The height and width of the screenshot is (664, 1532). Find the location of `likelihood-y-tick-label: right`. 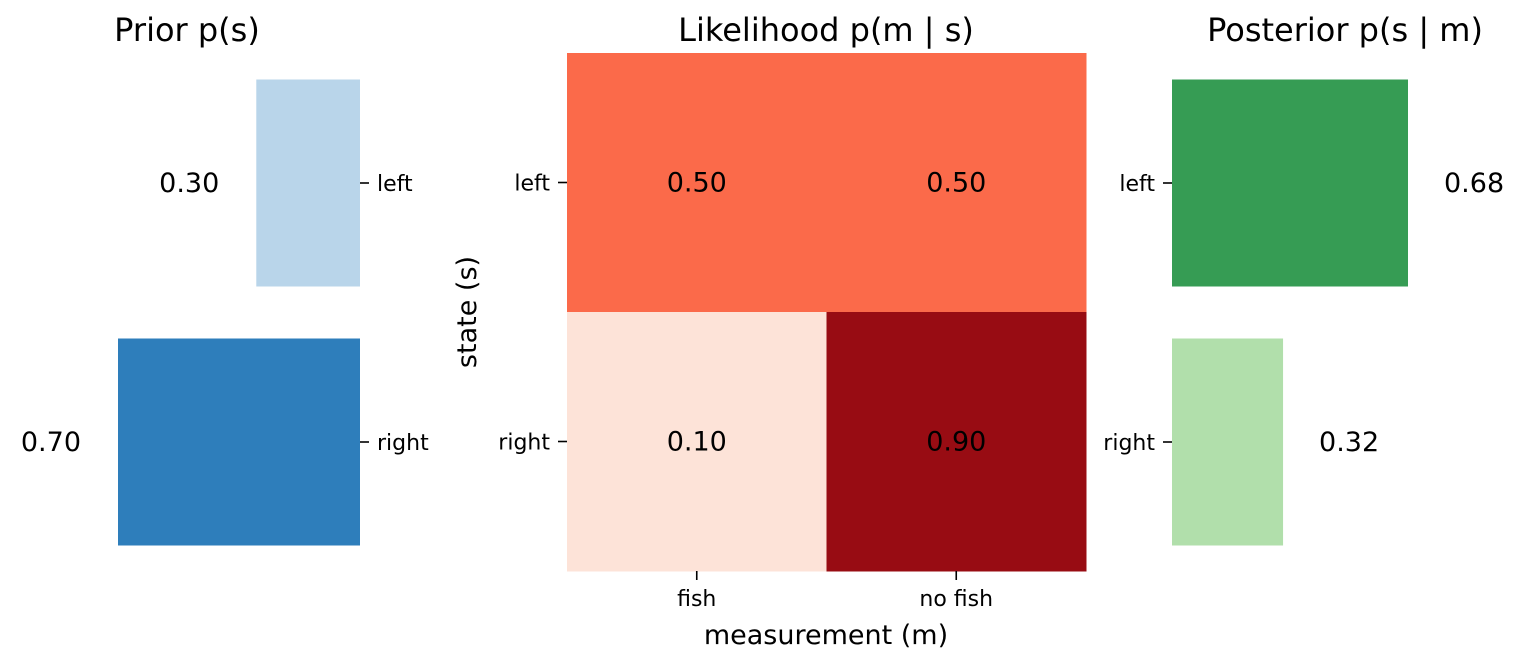

likelihood-y-tick-label: right is located at coordinates (524, 443).